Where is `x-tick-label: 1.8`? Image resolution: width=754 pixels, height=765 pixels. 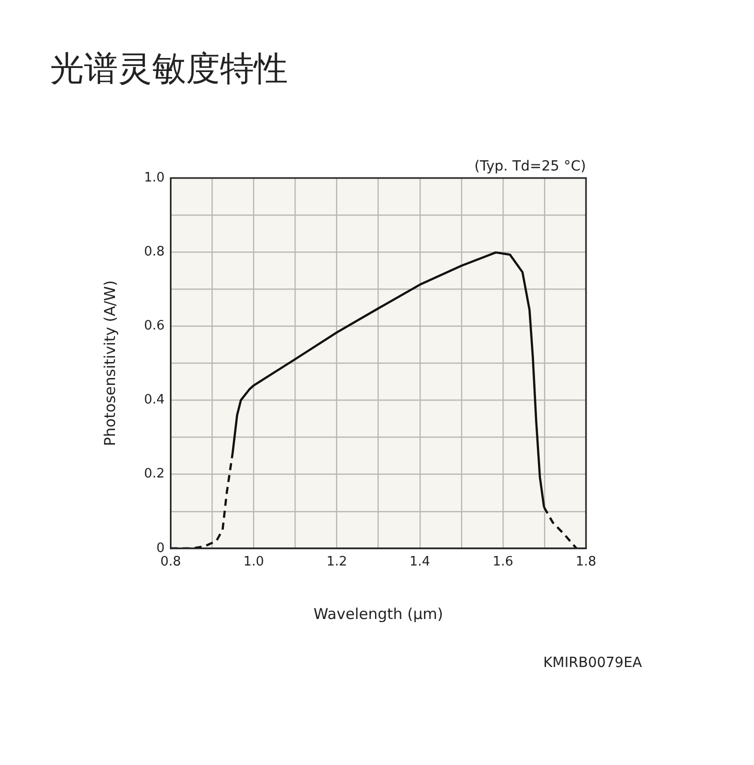
x-tick-label: 1.8 is located at coordinates (586, 562).